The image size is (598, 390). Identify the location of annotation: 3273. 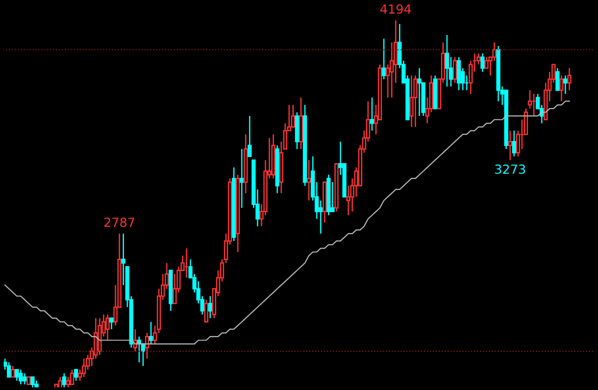
(510, 169).